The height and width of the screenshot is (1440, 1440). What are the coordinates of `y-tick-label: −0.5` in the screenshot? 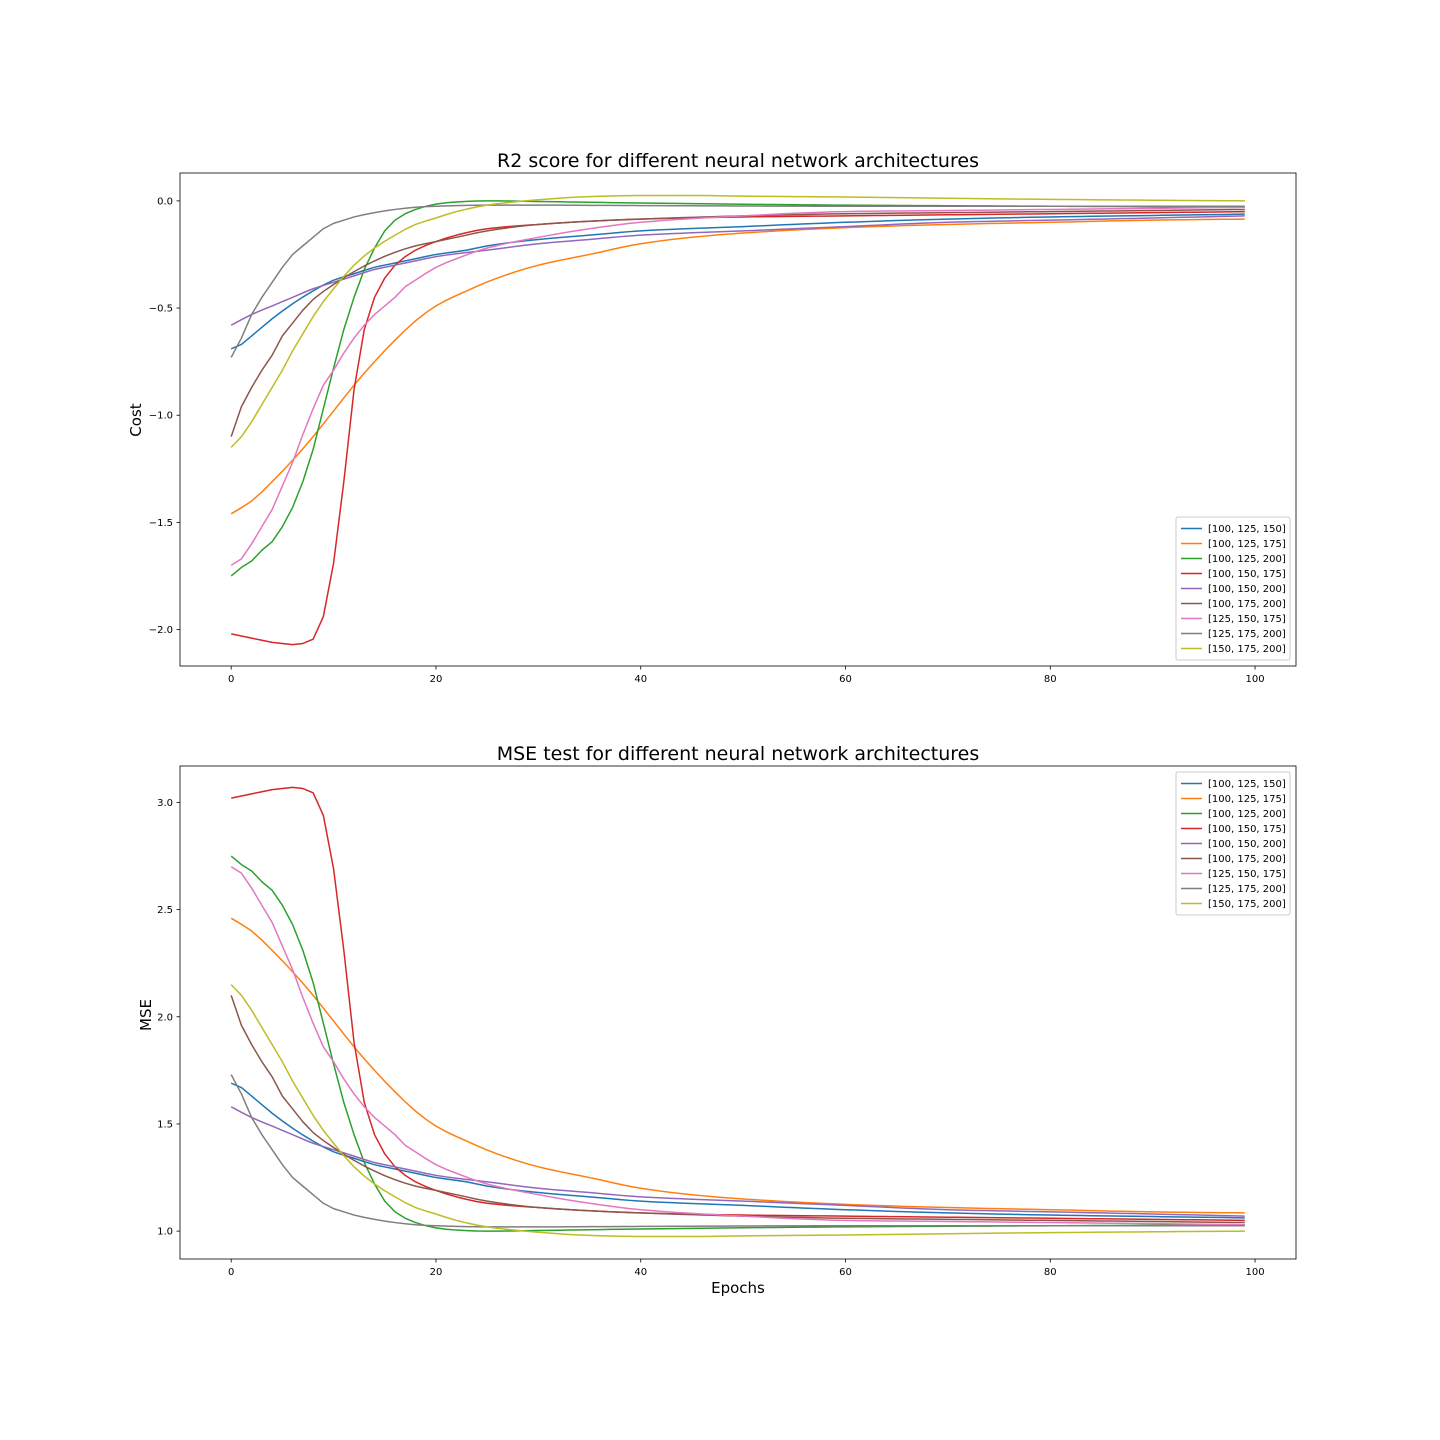 It's located at (161, 309).